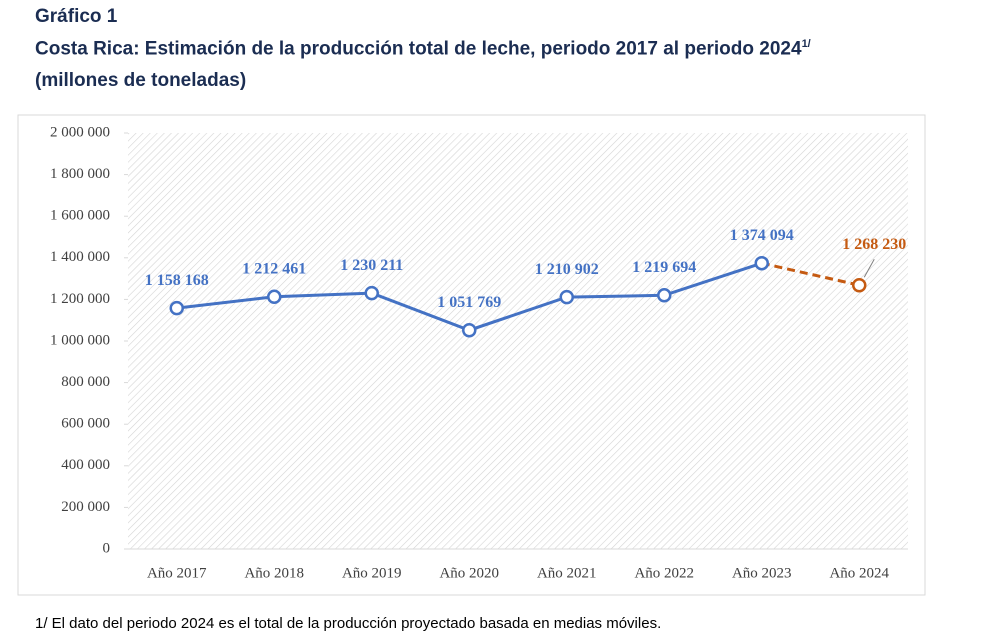 The image size is (1000, 644). I want to click on y-tick-label: 800 000, so click(85, 382).